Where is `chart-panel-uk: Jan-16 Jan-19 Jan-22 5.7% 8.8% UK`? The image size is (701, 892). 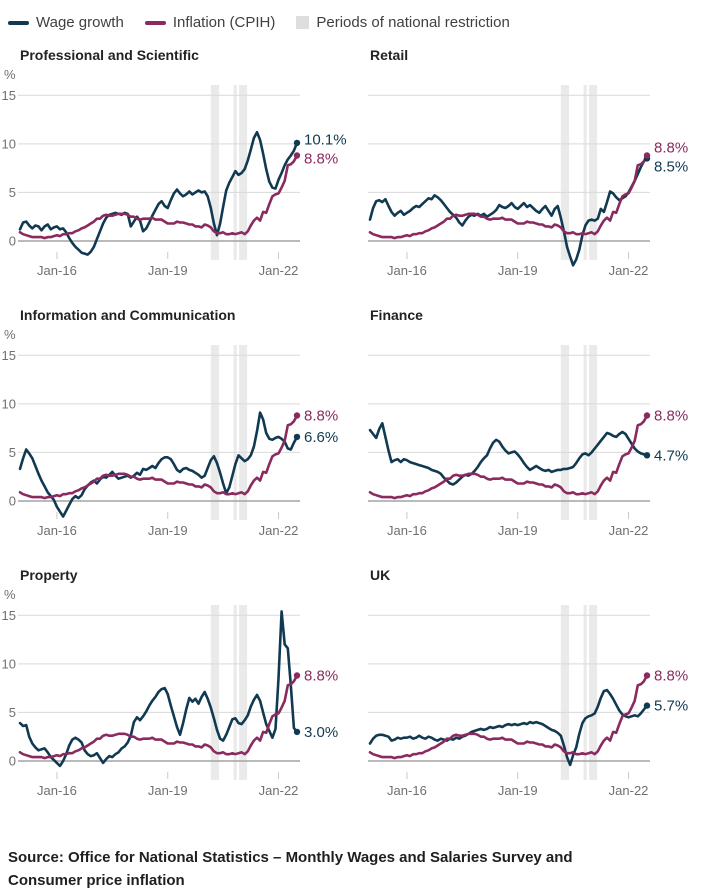
chart-panel-uk: Jan-16 Jan-19 Jan-22 5.7% 8.8% UK is located at coordinates (525, 695).